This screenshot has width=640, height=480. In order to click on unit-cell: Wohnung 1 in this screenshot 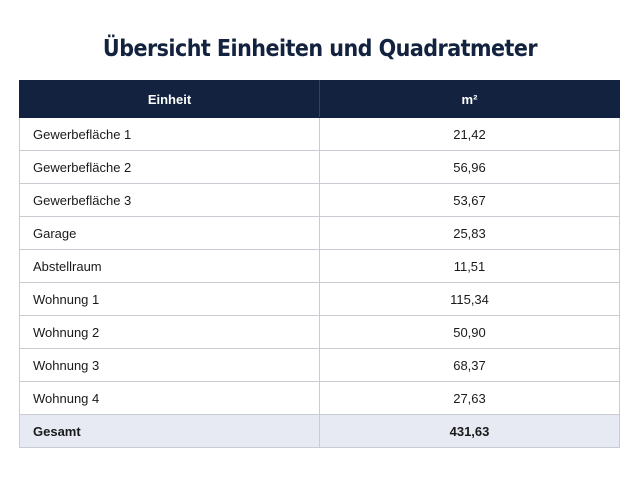, I will do `click(169, 299)`.